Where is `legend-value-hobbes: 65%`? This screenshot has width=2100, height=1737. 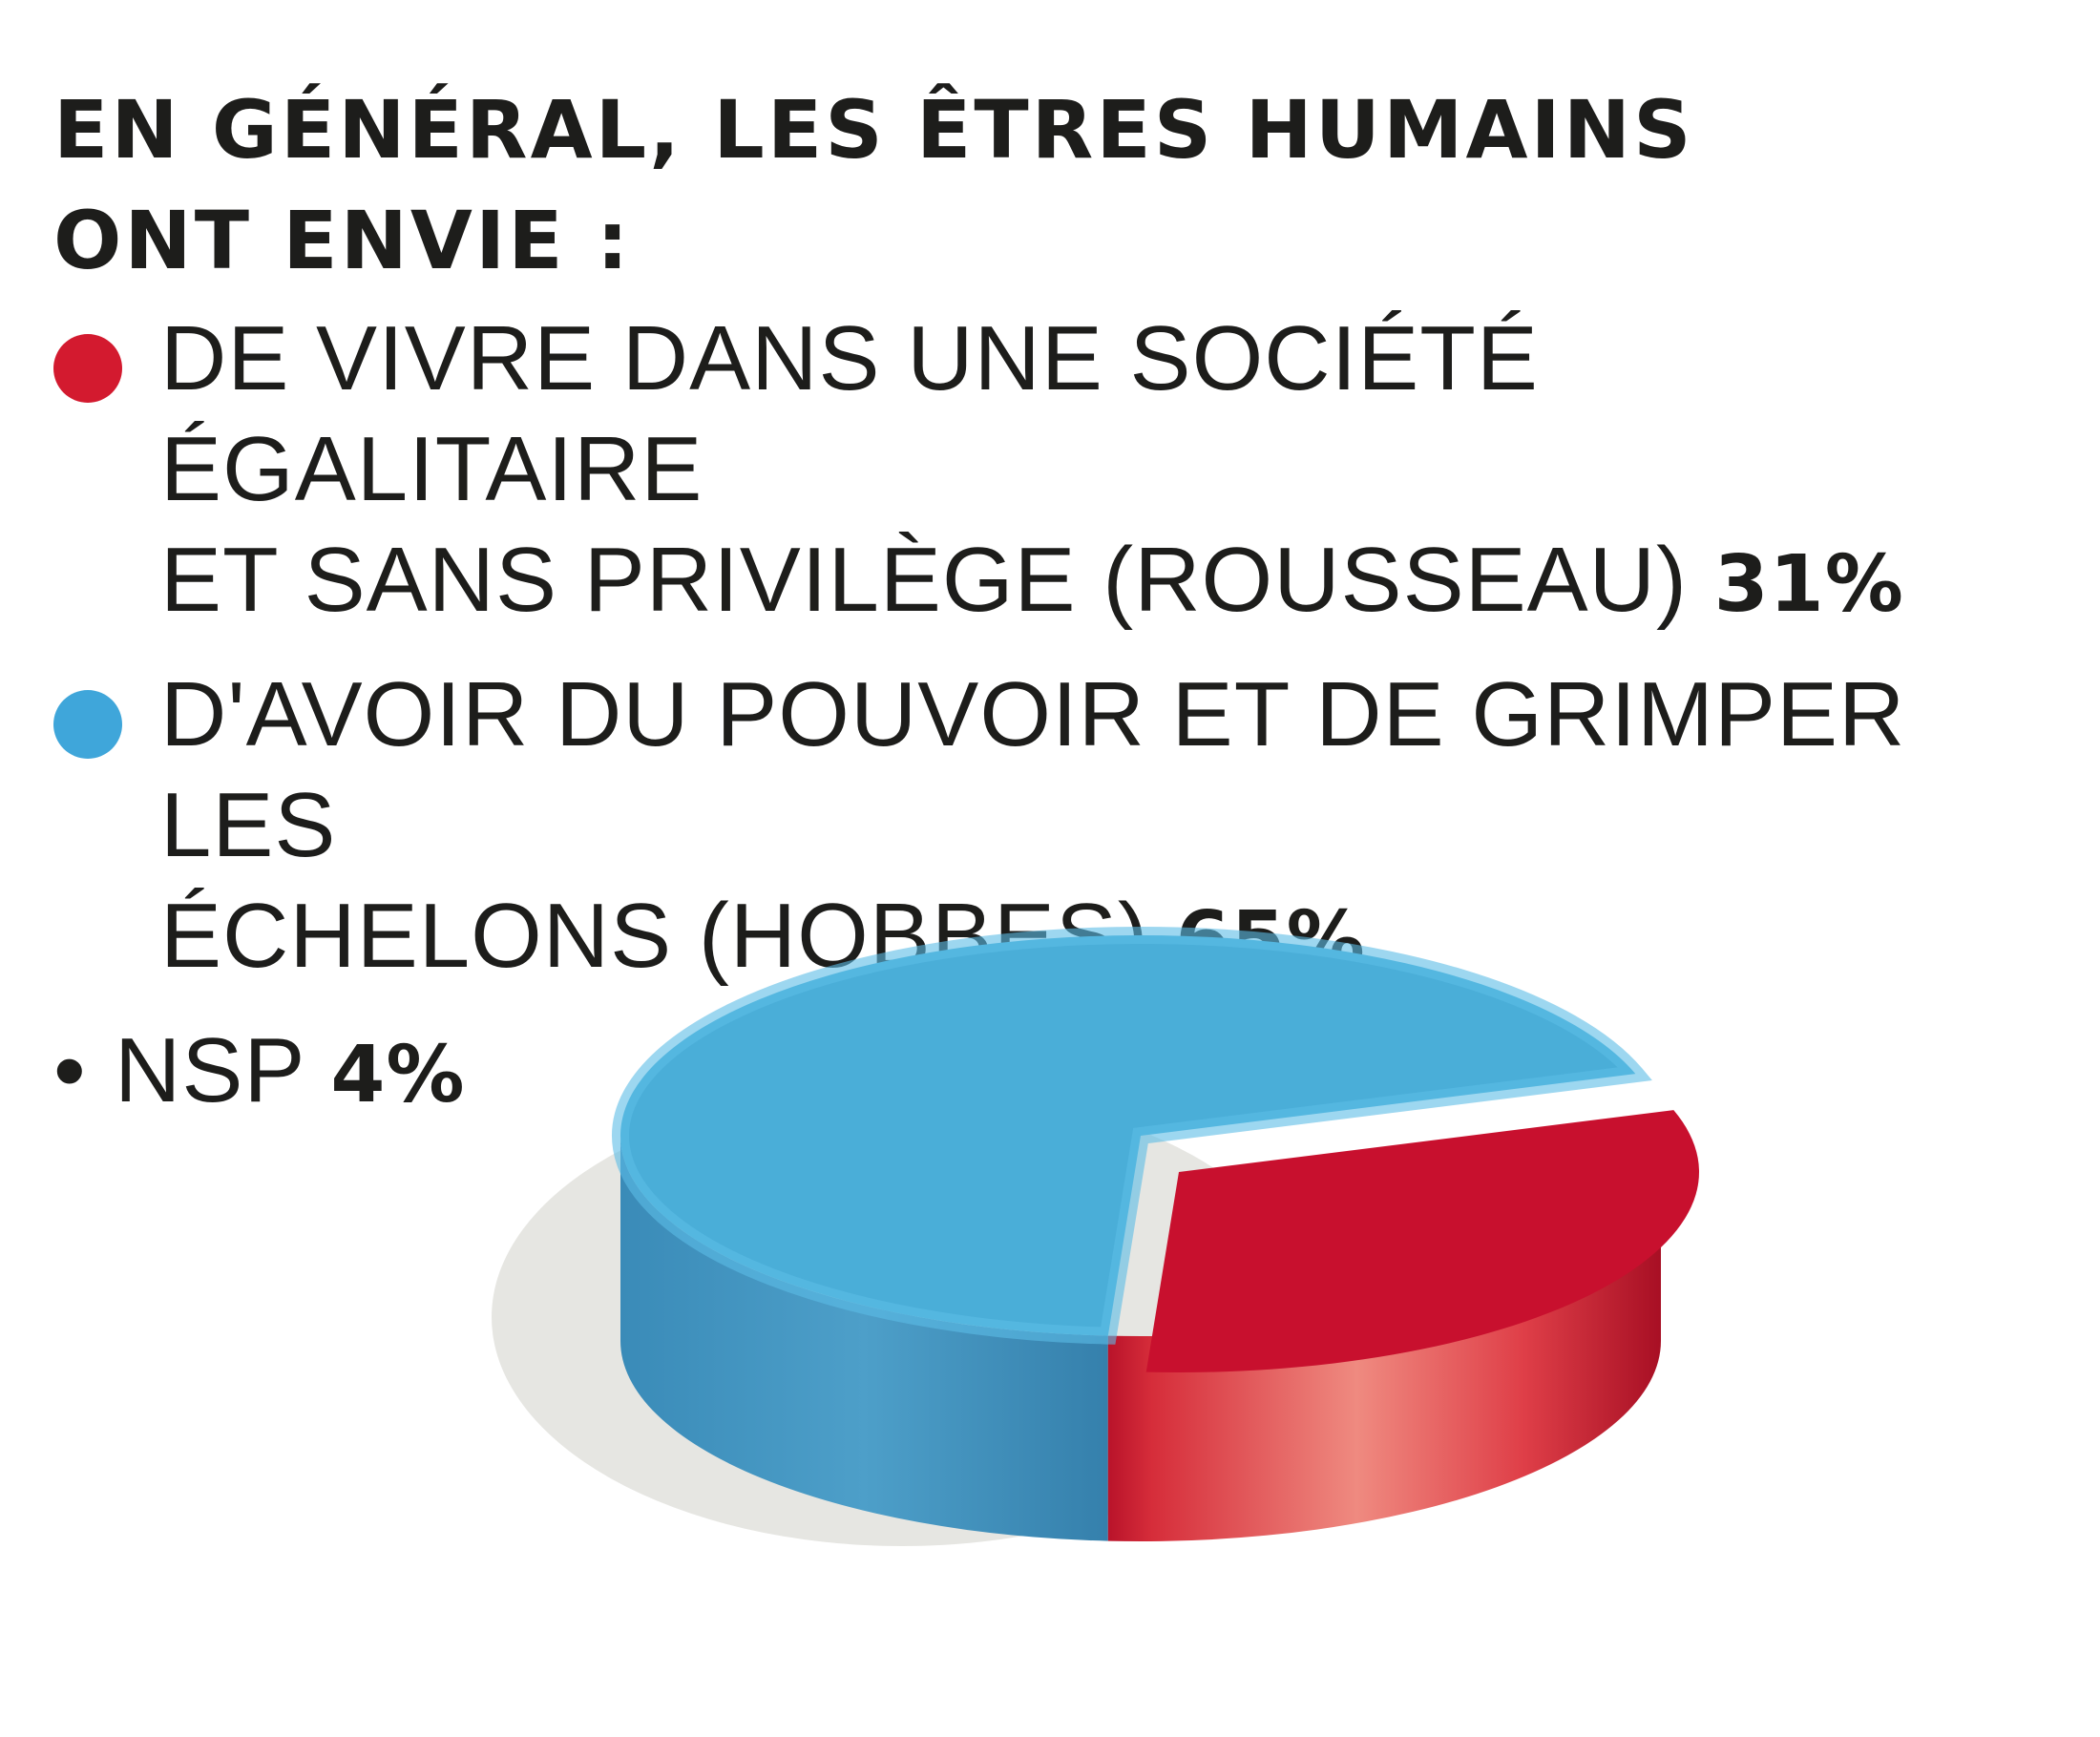
legend-value-hobbes: 65% is located at coordinates (1270, 941).